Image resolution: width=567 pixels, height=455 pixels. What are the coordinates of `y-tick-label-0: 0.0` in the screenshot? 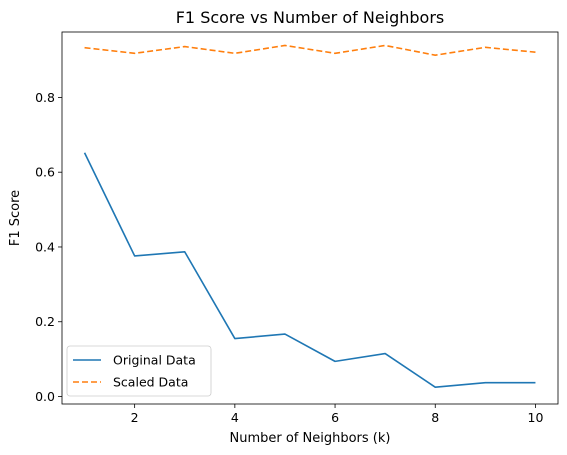 It's located at (45, 396).